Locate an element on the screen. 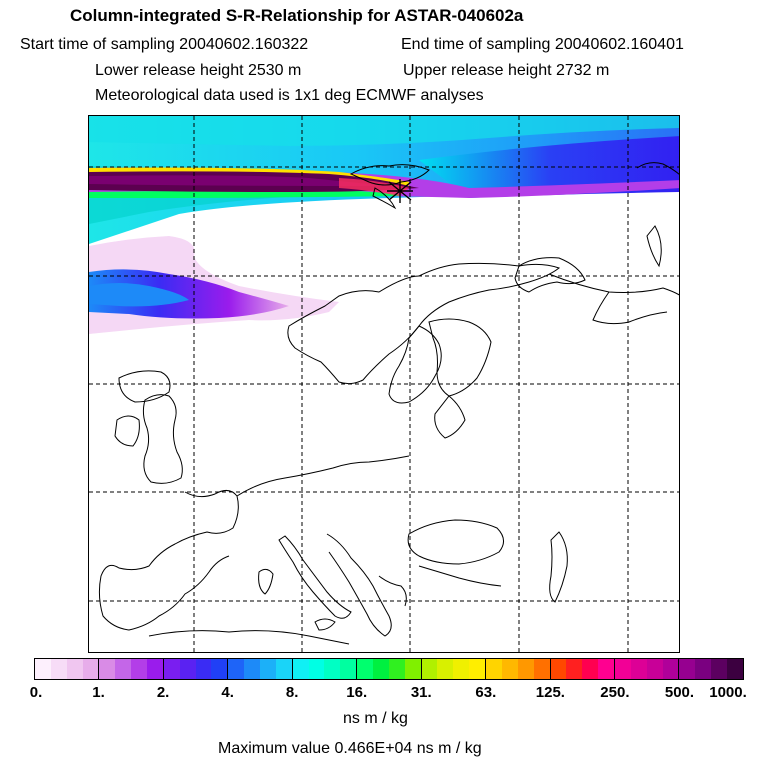  colorbar-tick-label: 63. is located at coordinates (486, 692).